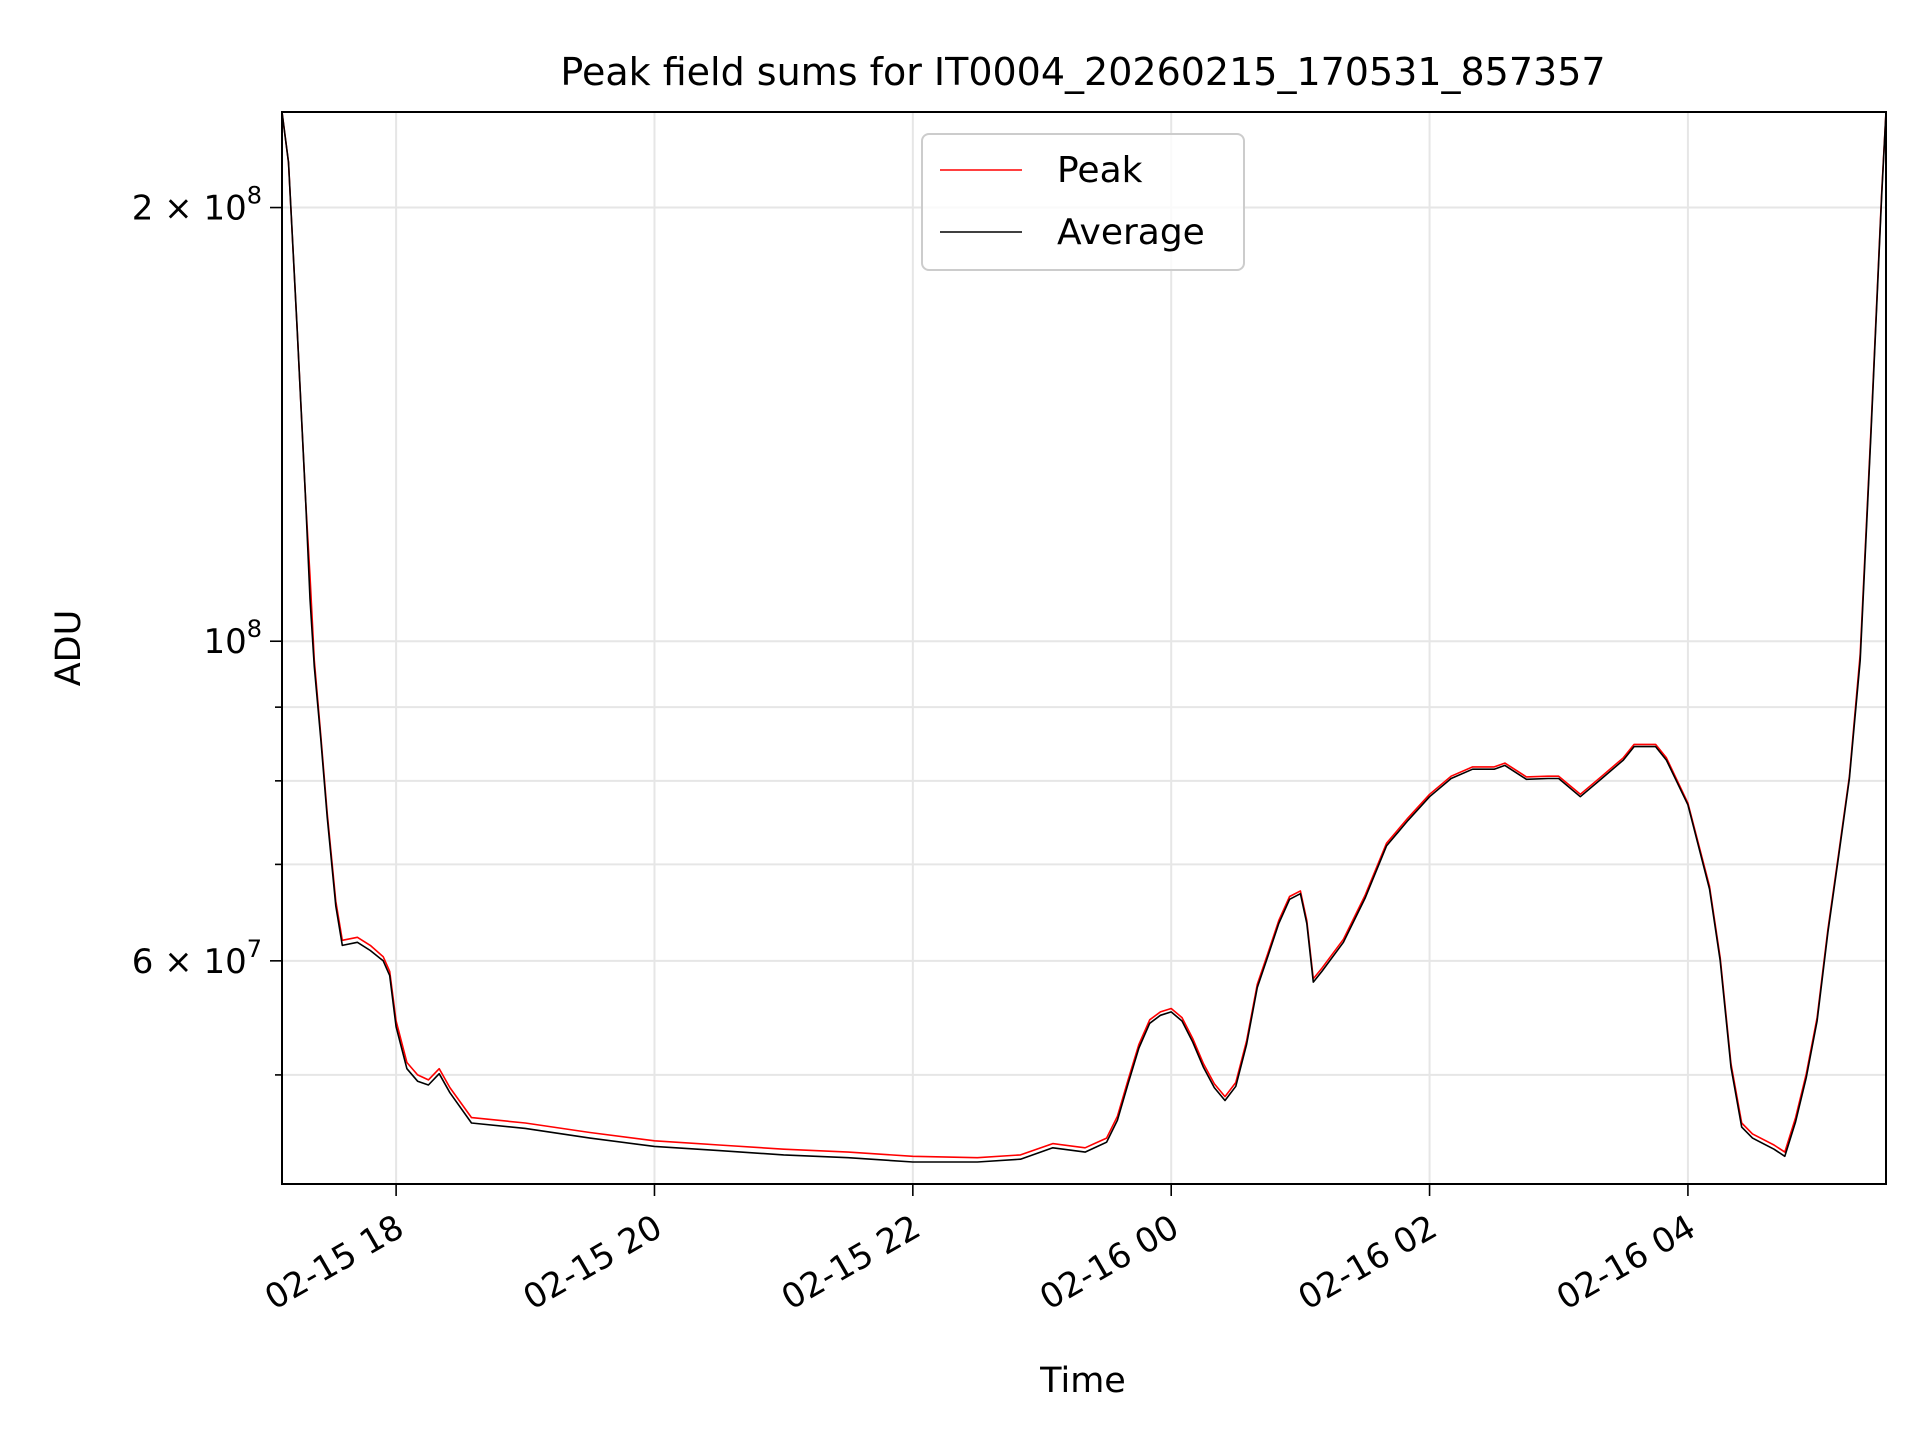 The width and height of the screenshot is (1920, 1440). I want to click on legend: Peak Average, so click(1083, 202).